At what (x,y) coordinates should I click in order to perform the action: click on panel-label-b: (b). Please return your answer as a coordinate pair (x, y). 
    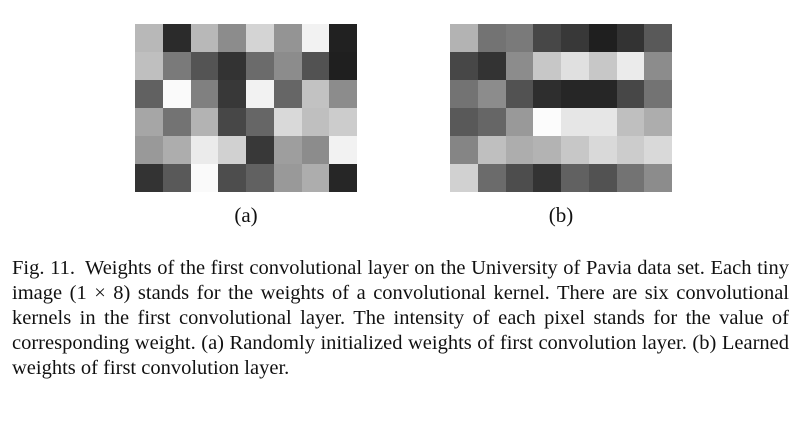
    Looking at the image, I should click on (561, 215).